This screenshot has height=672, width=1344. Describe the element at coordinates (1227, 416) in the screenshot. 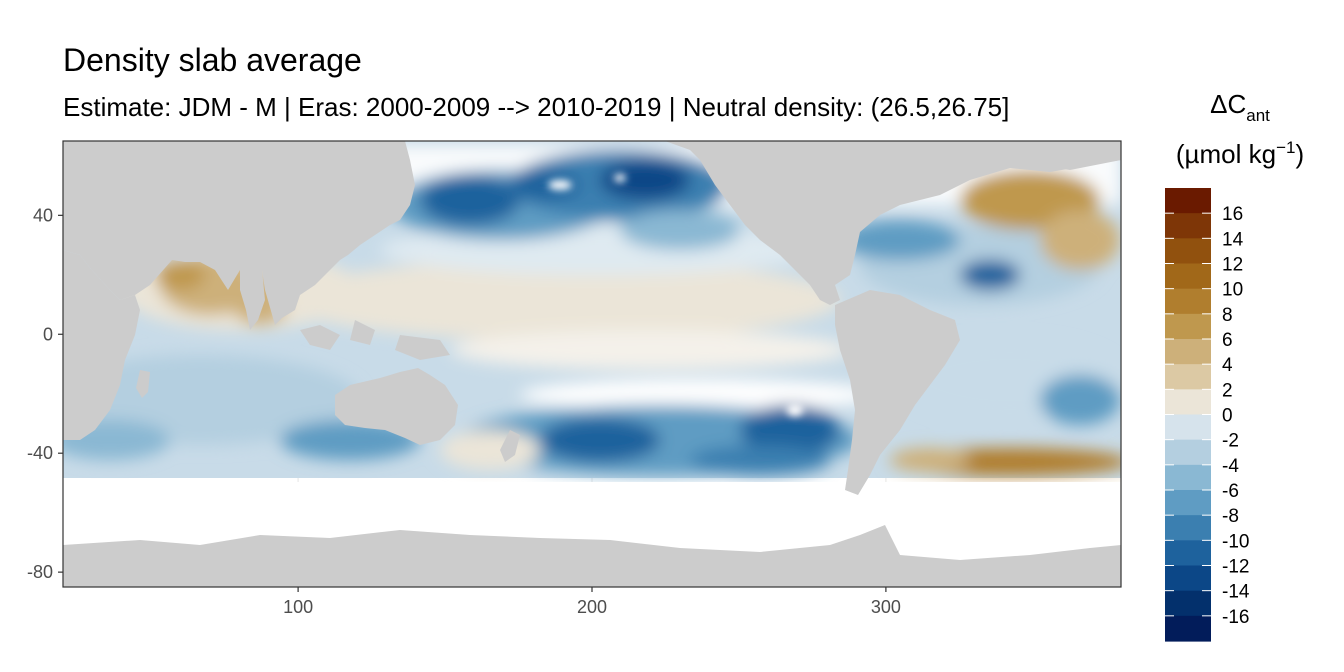

I see `legend-break-label: 0` at that location.